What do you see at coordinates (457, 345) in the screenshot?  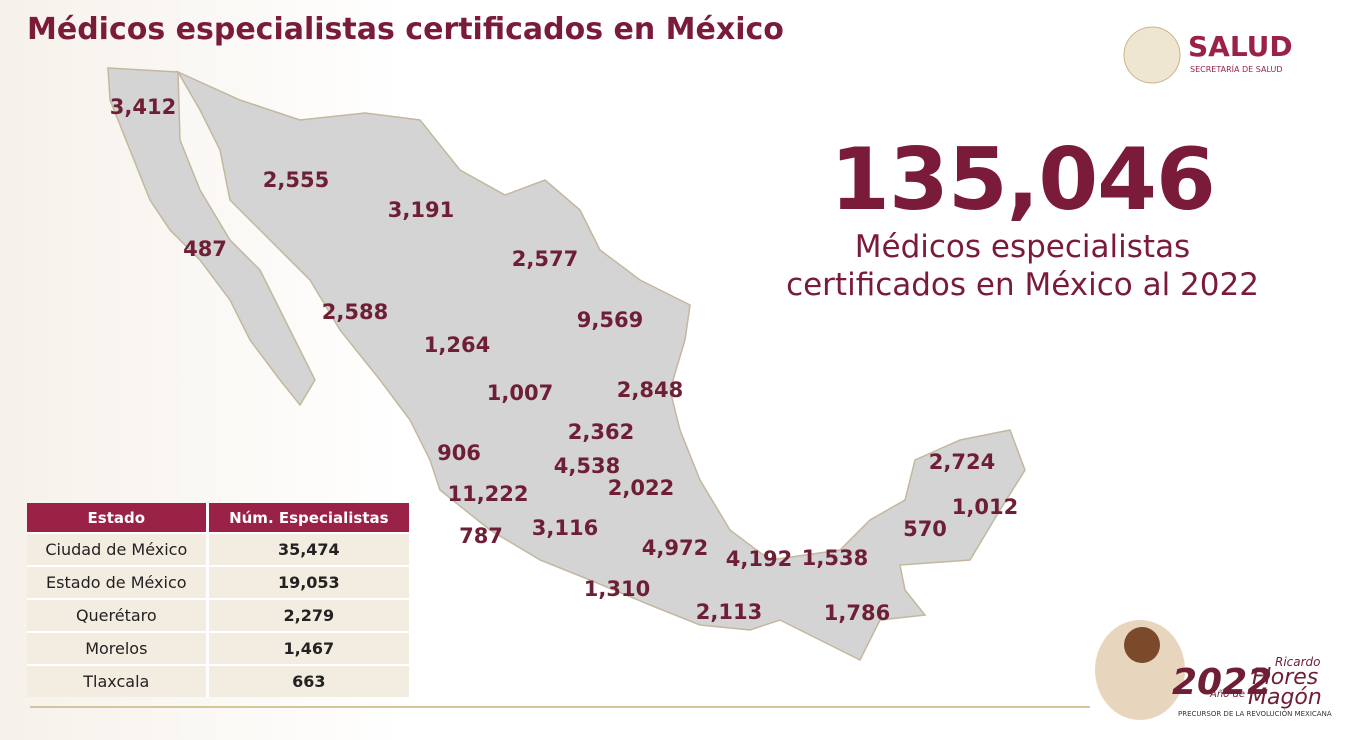 I see `map-label: 1,264` at bounding box center [457, 345].